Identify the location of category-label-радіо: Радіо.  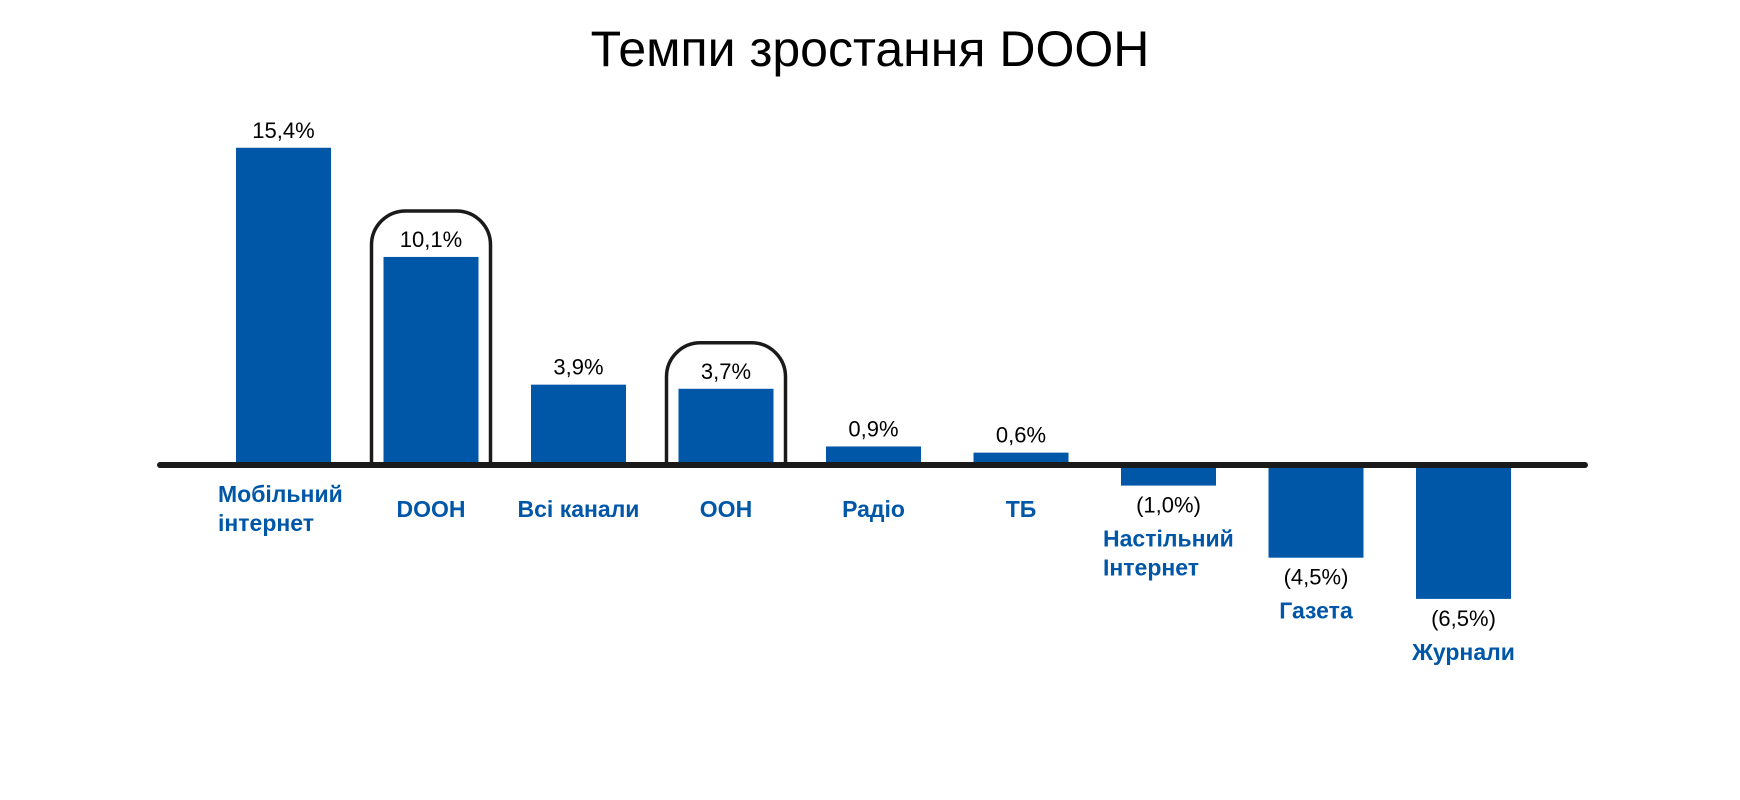
(873, 509).